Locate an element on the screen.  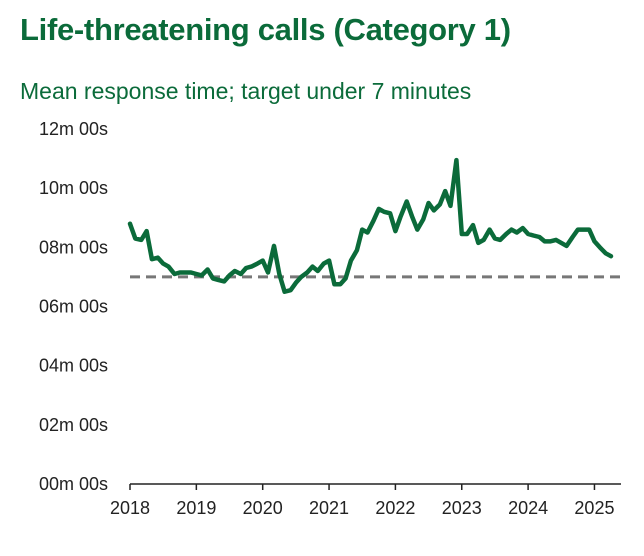
x-tick-label: 2025 is located at coordinates (594, 508).